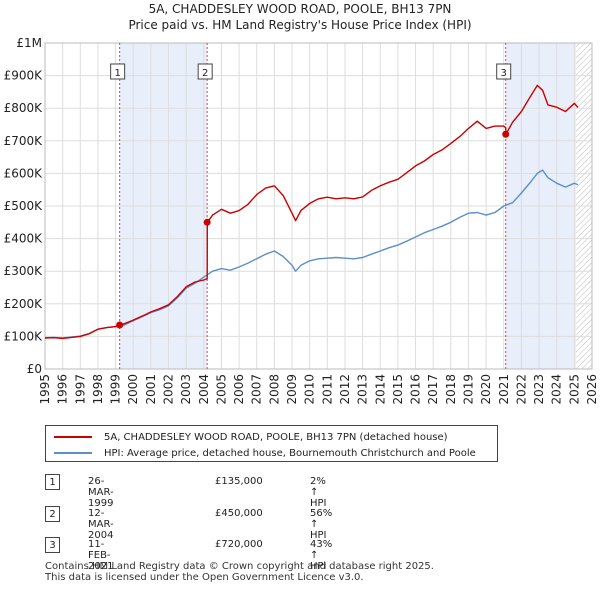 Image resolution: width=600 pixels, height=590 pixels. I want to click on x-tick-label: 2004, so click(204, 389).